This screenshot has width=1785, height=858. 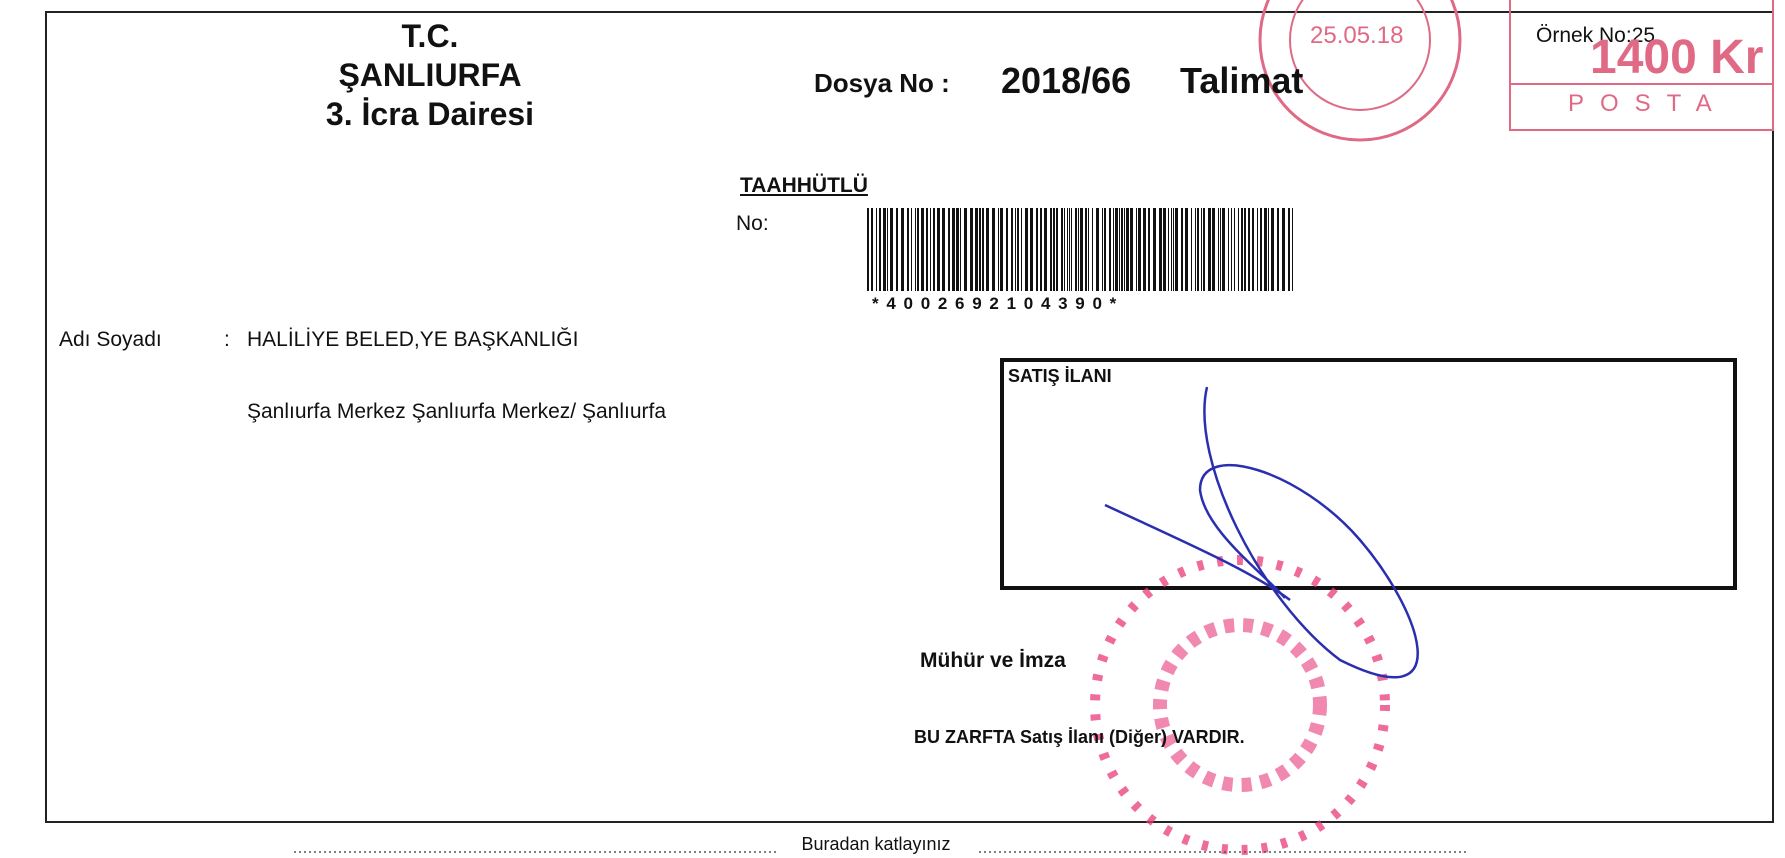 I want to click on no-label: No:, so click(x=752, y=223).